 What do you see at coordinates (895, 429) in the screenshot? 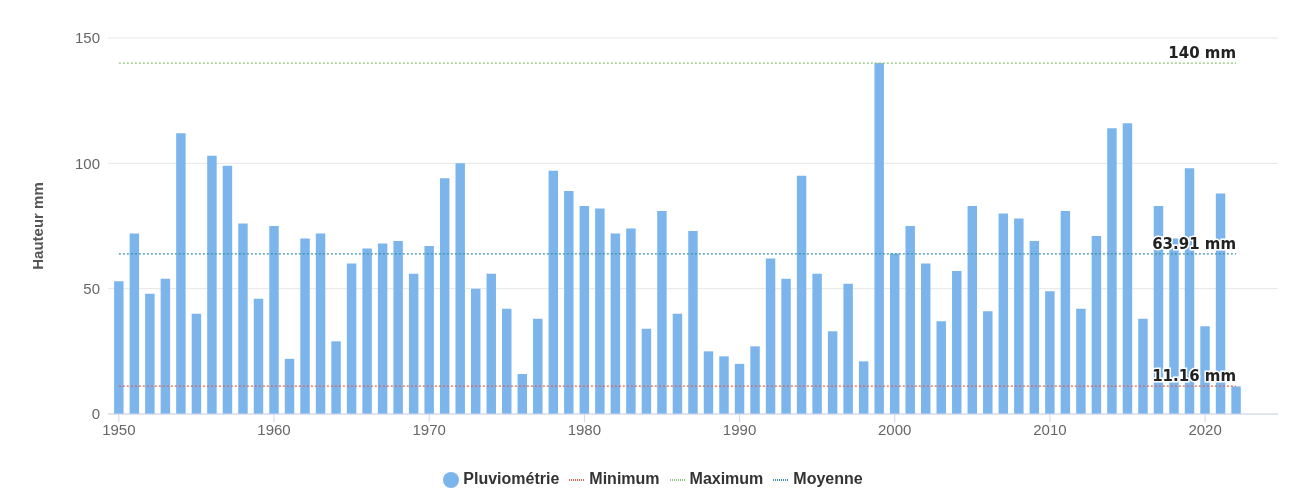
I see `x-tick-label: 2000` at bounding box center [895, 429].